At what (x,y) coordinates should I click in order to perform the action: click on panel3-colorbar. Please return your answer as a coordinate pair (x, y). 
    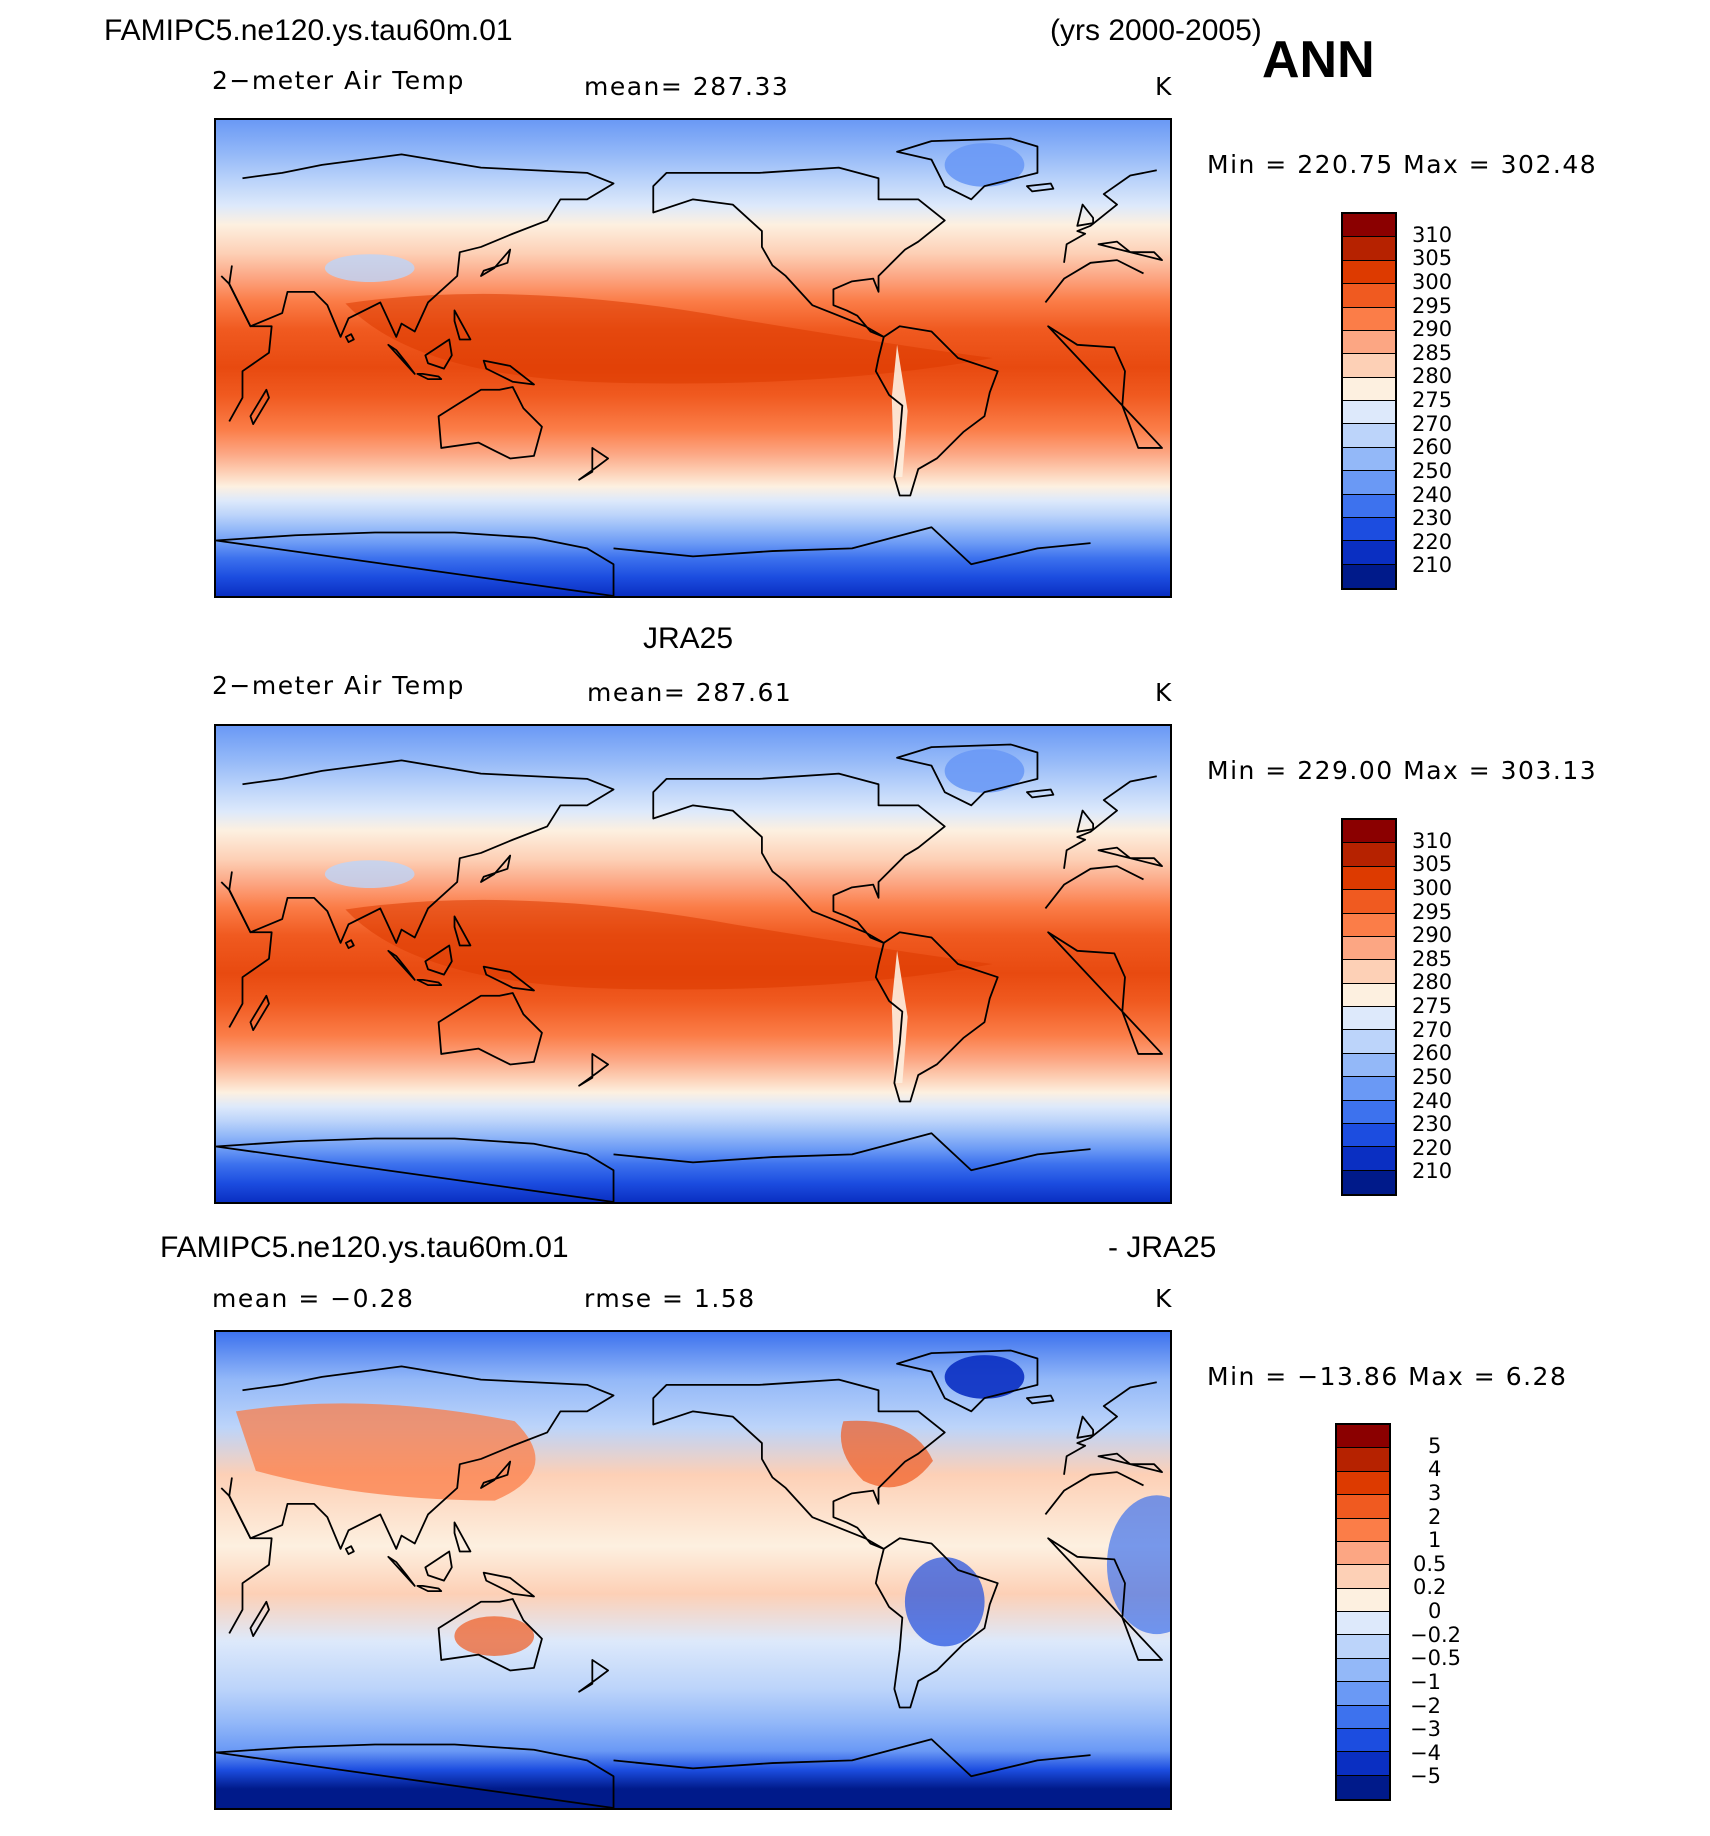
    Looking at the image, I should click on (1363, 1612).